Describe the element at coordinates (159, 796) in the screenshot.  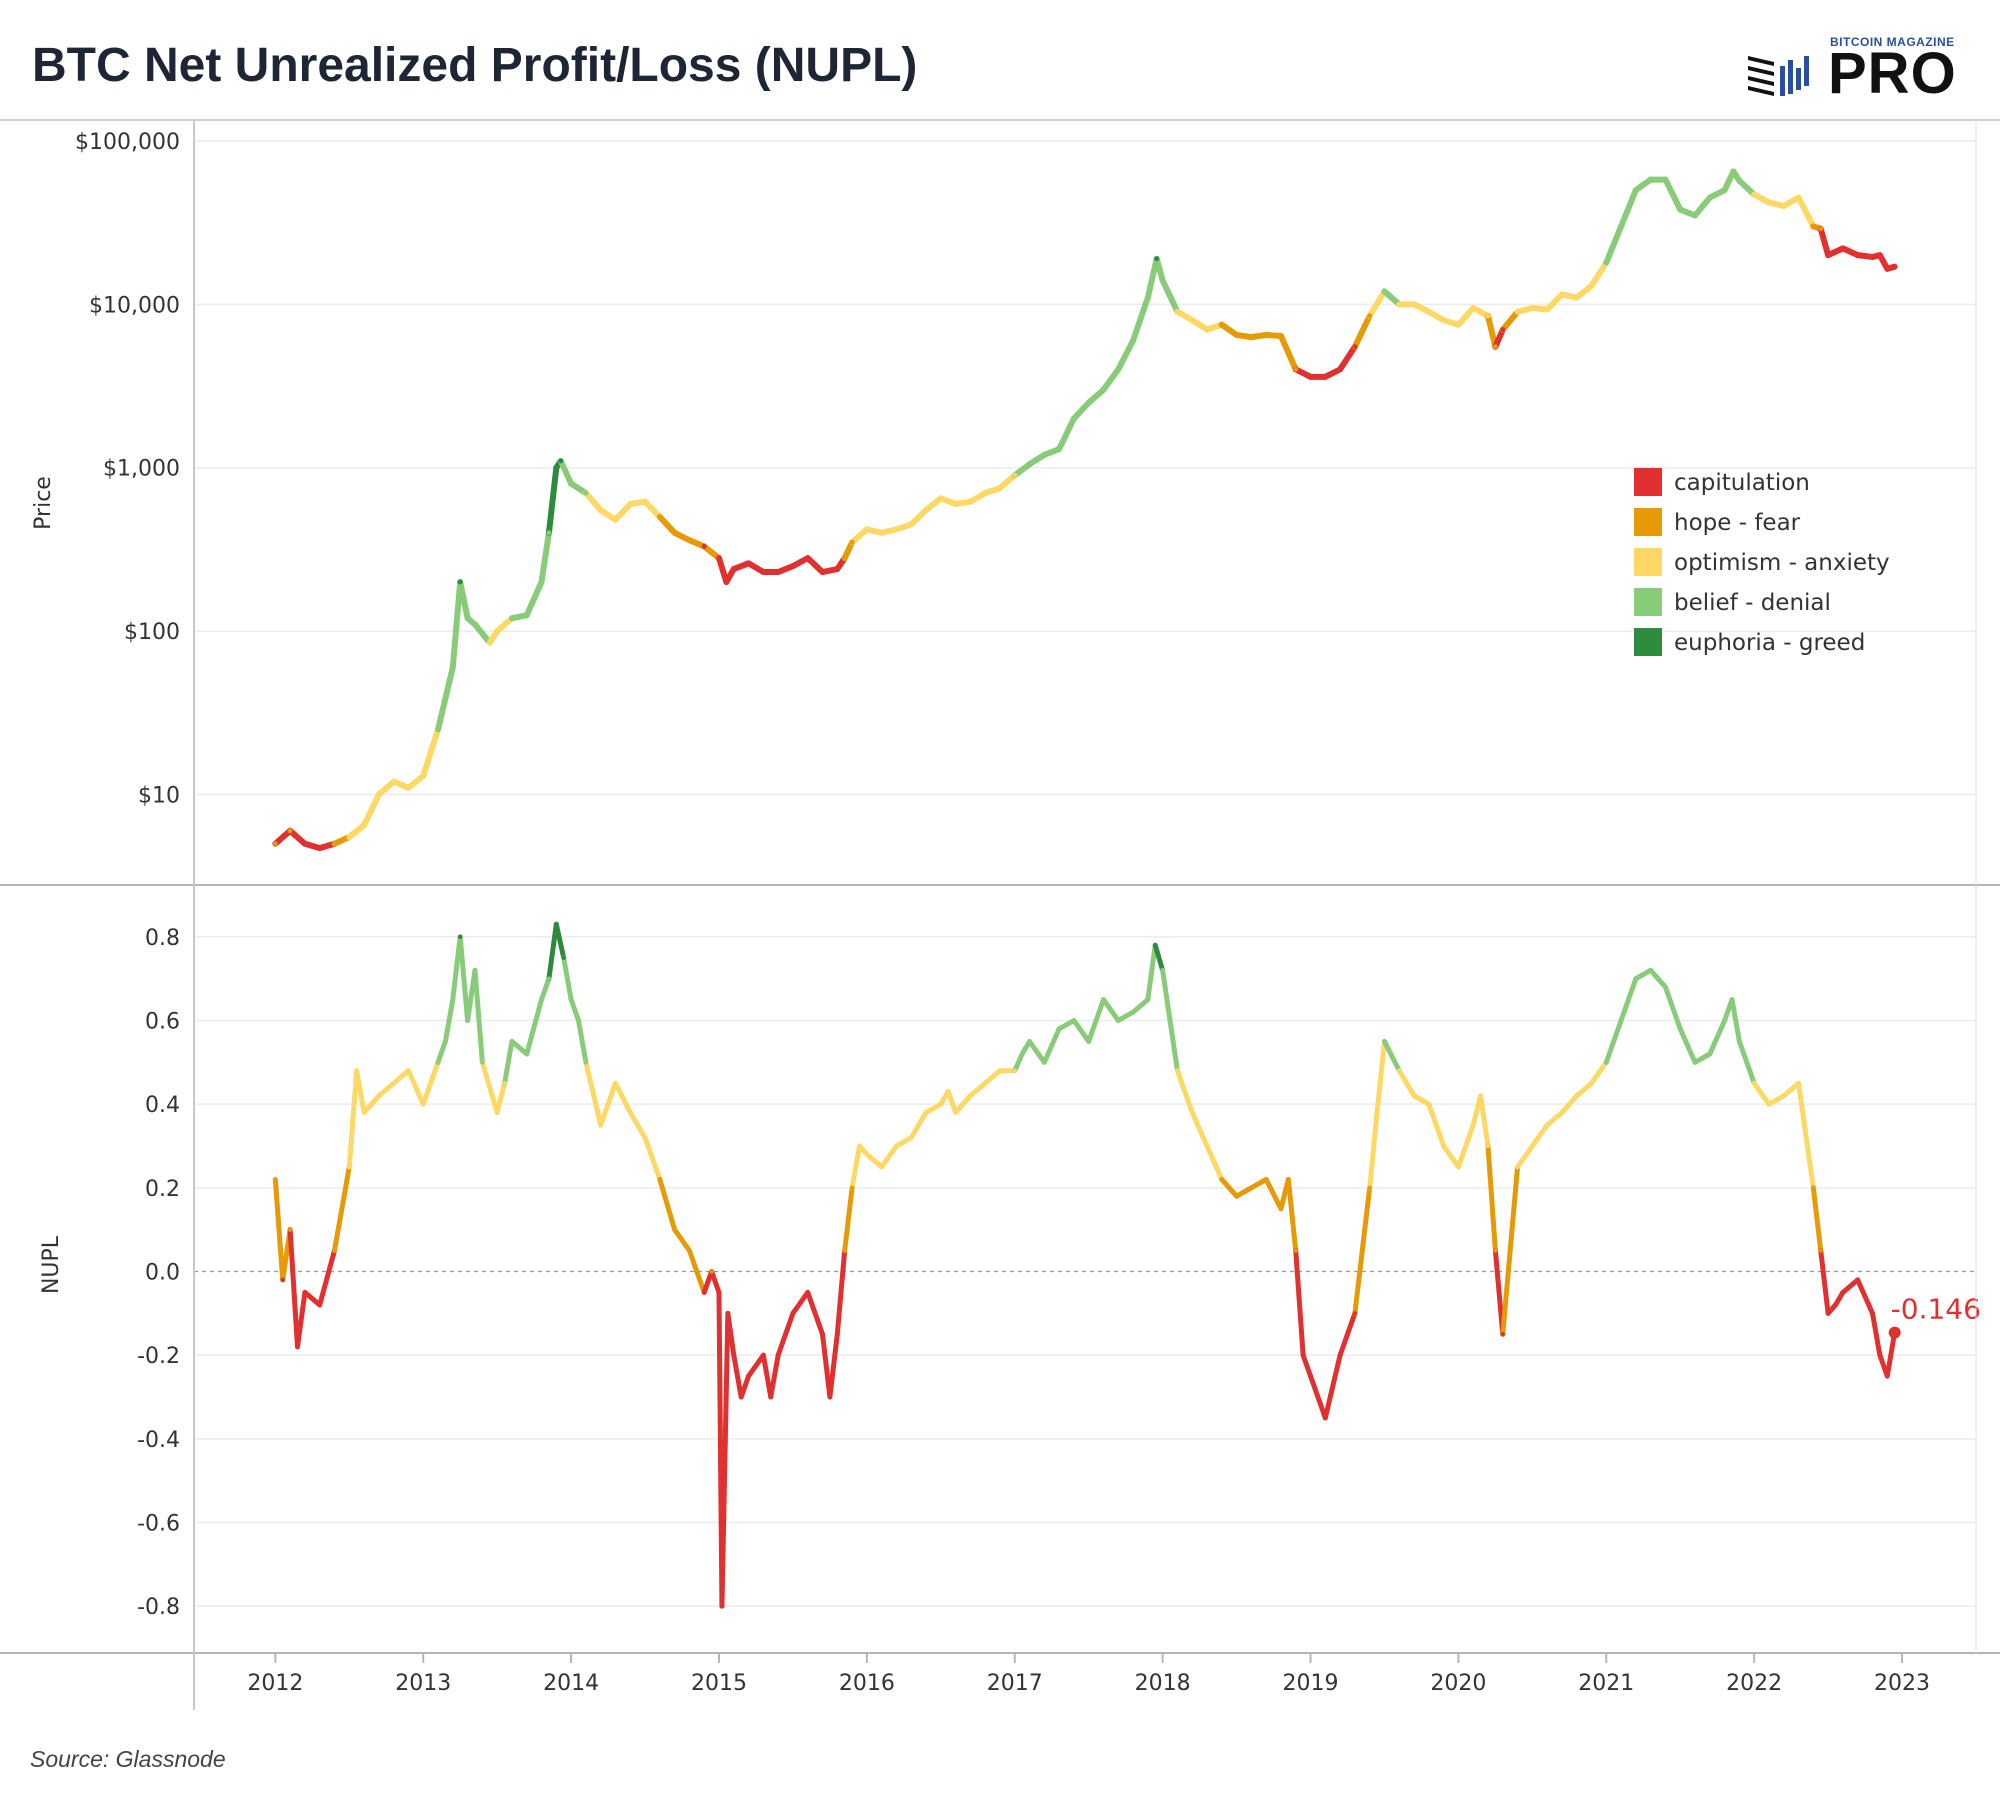
I see `price-tick-label: $10` at that location.